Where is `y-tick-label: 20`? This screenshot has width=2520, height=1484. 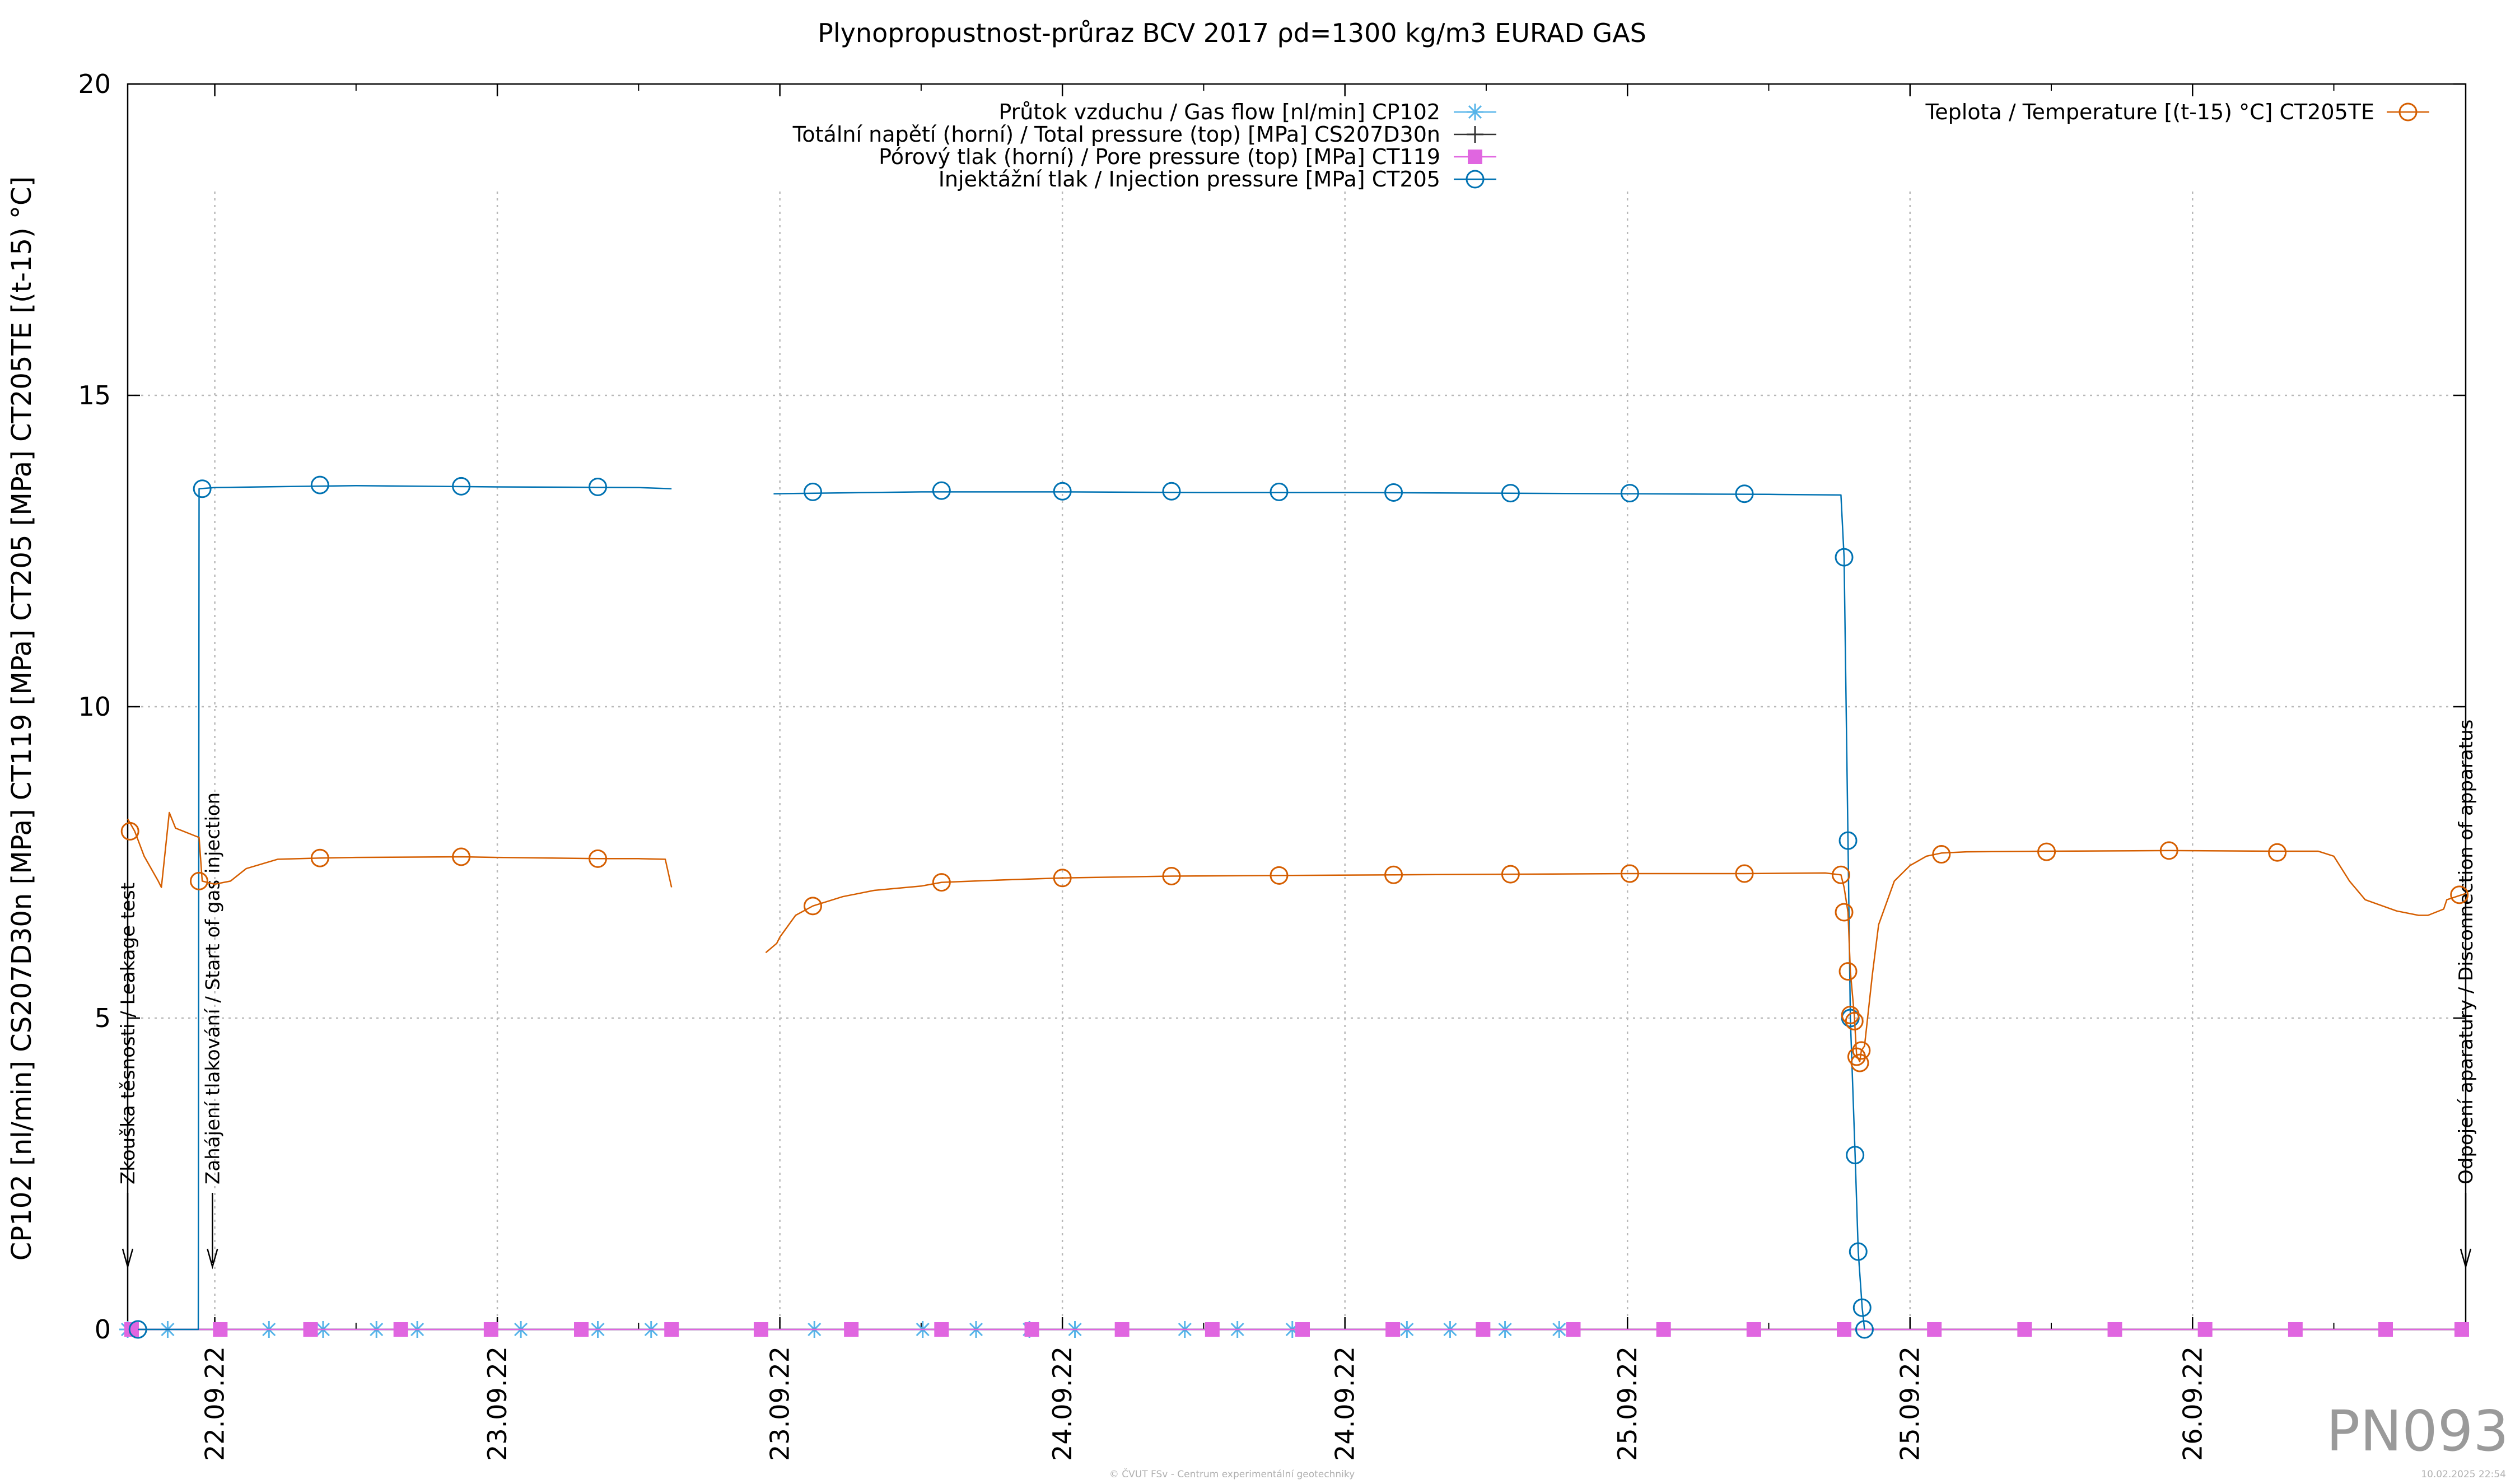 y-tick-label: 20 is located at coordinates (95, 84).